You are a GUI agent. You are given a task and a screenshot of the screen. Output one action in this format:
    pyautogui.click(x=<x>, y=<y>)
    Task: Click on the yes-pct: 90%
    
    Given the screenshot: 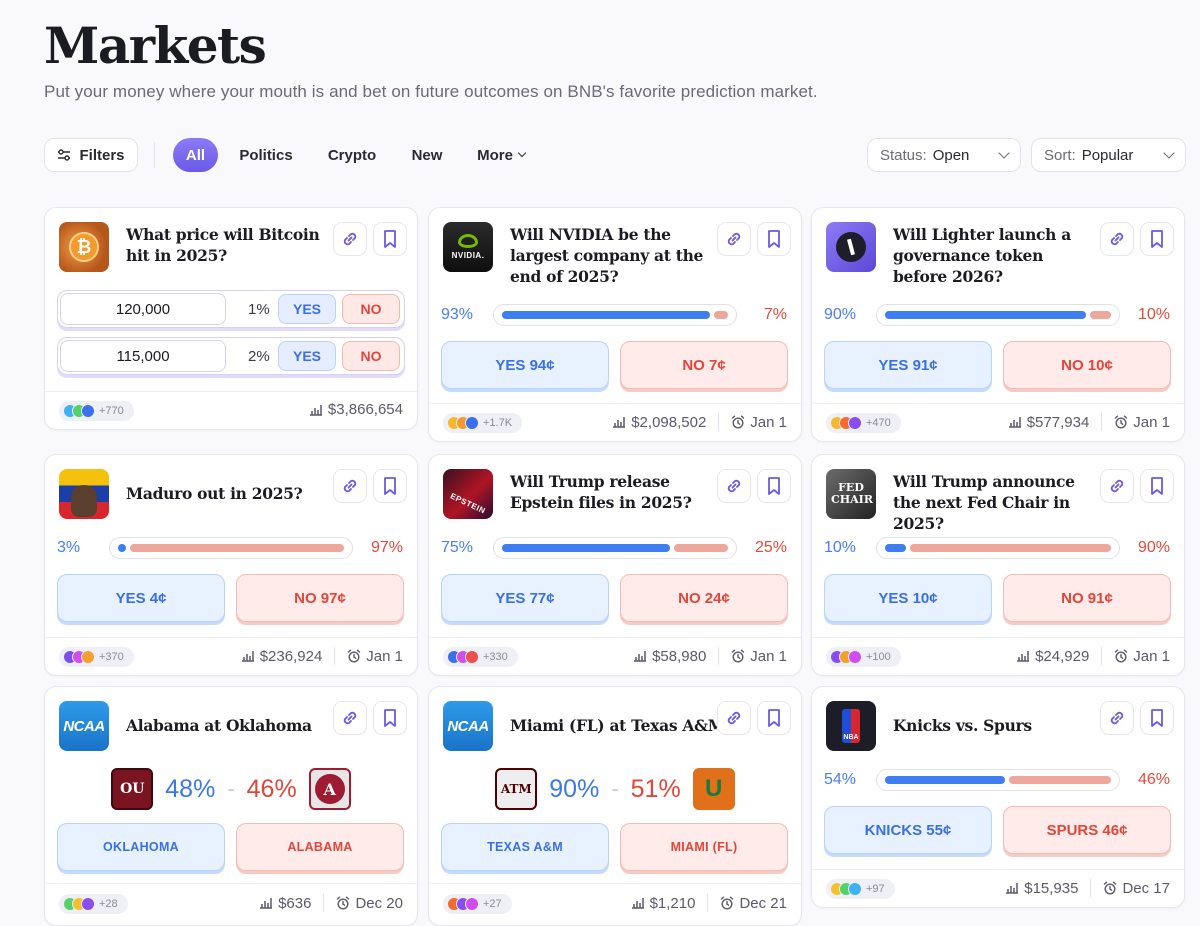 What is the action you would take?
    pyautogui.click(x=840, y=314)
    